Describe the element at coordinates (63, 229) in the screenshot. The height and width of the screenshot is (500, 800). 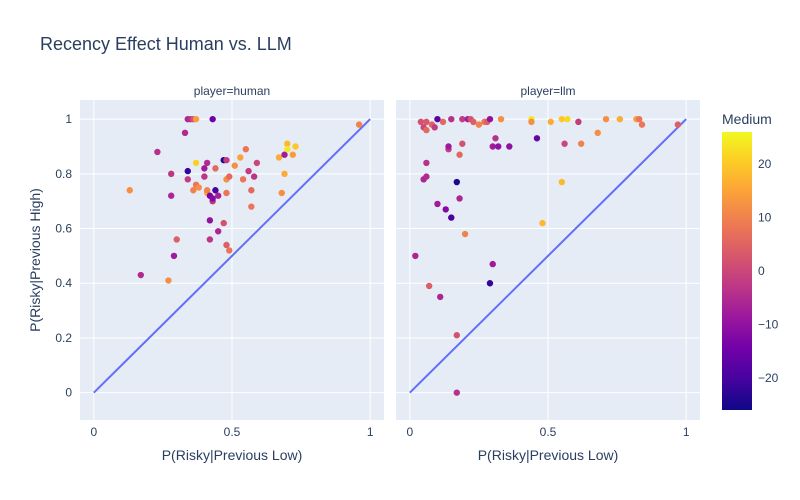
I see `y-tick-label: 0.6` at that location.